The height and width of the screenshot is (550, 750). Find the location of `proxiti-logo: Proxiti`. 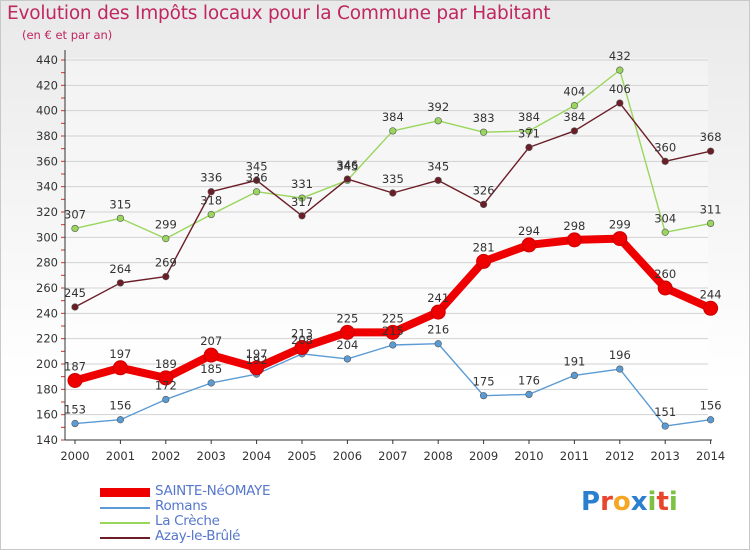

proxiti-logo: Proxiti is located at coordinates (636, 505).